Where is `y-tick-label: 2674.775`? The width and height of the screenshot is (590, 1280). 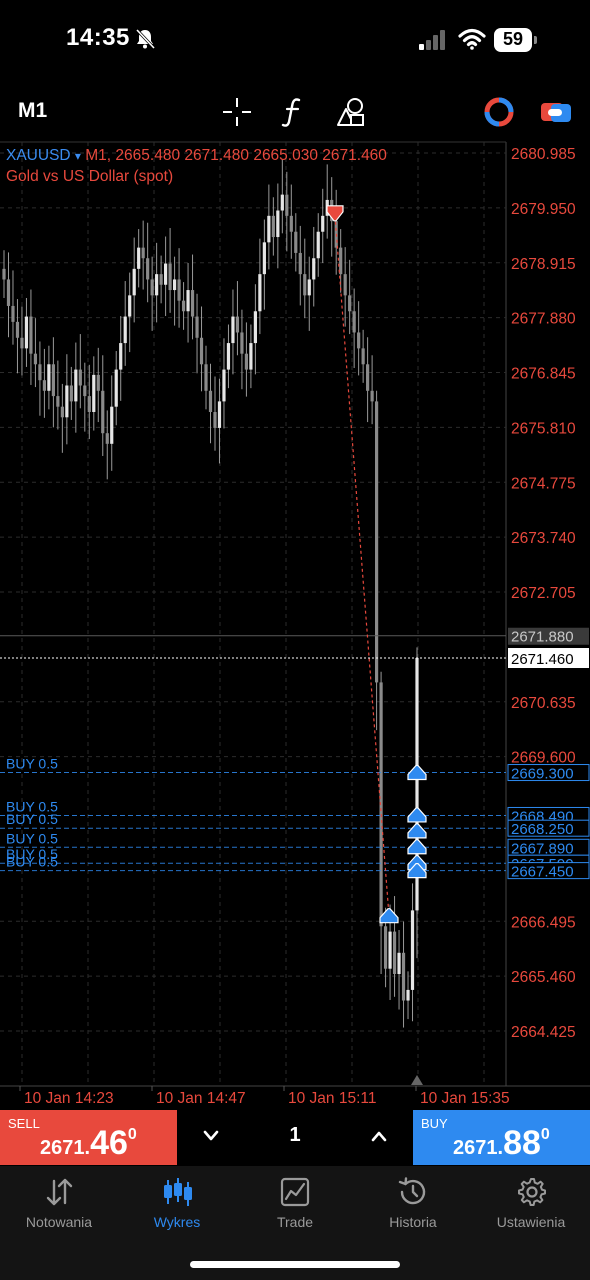 y-tick-label: 2674.775 is located at coordinates (543, 483).